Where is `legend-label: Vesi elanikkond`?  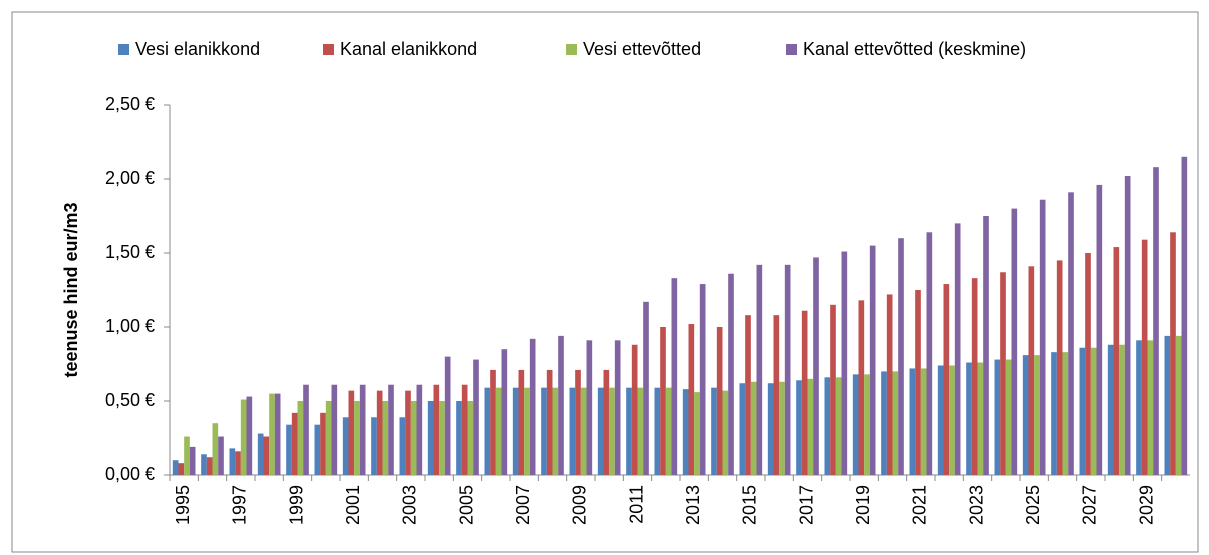 legend-label: Vesi elanikkond is located at coordinates (197, 49).